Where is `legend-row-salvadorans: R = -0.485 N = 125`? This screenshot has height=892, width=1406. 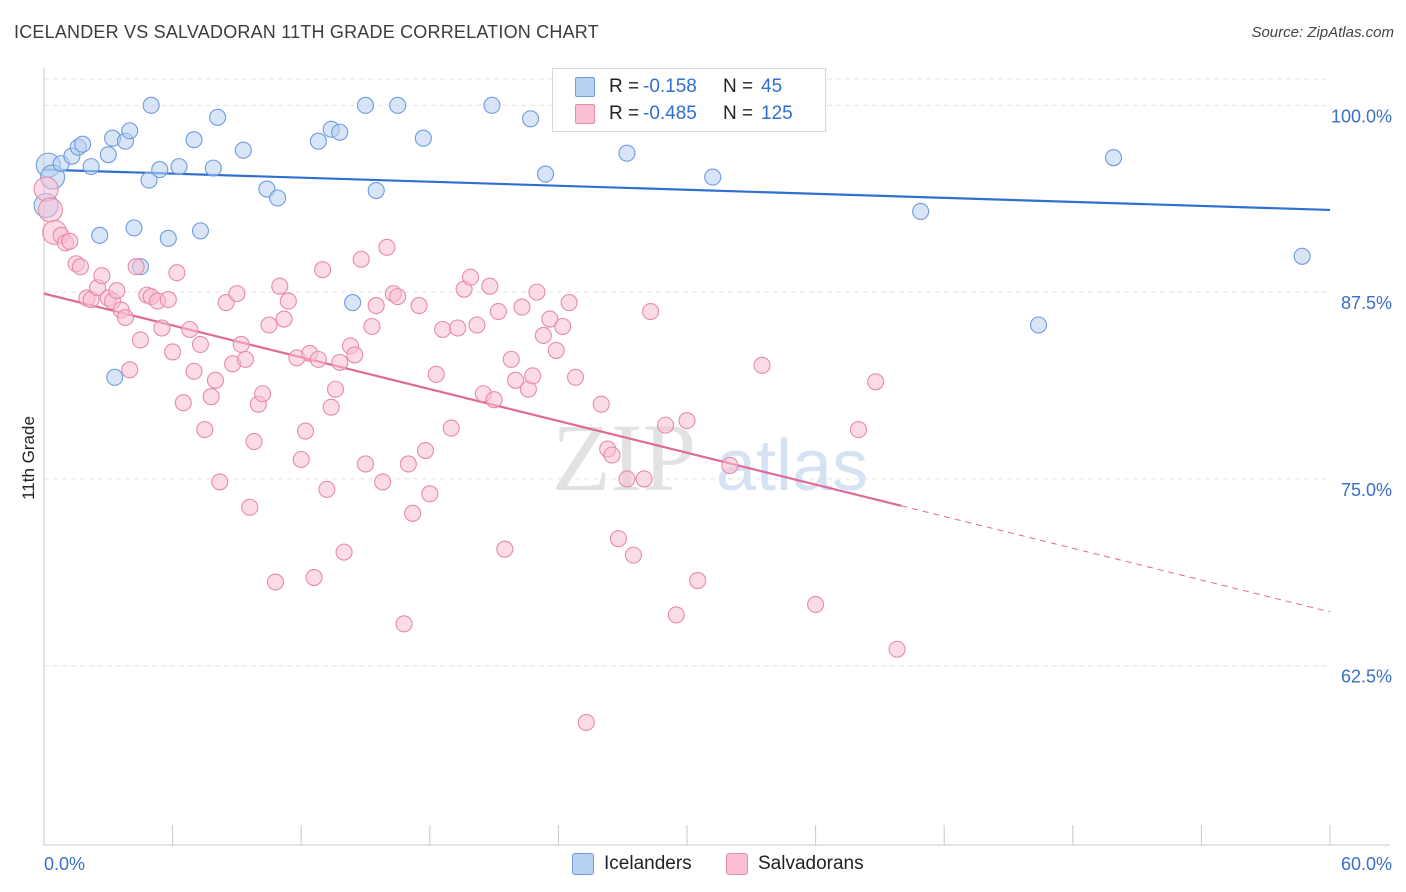
legend-row-salvadorans: R = -0.485 N = 125 is located at coordinates (684, 114).